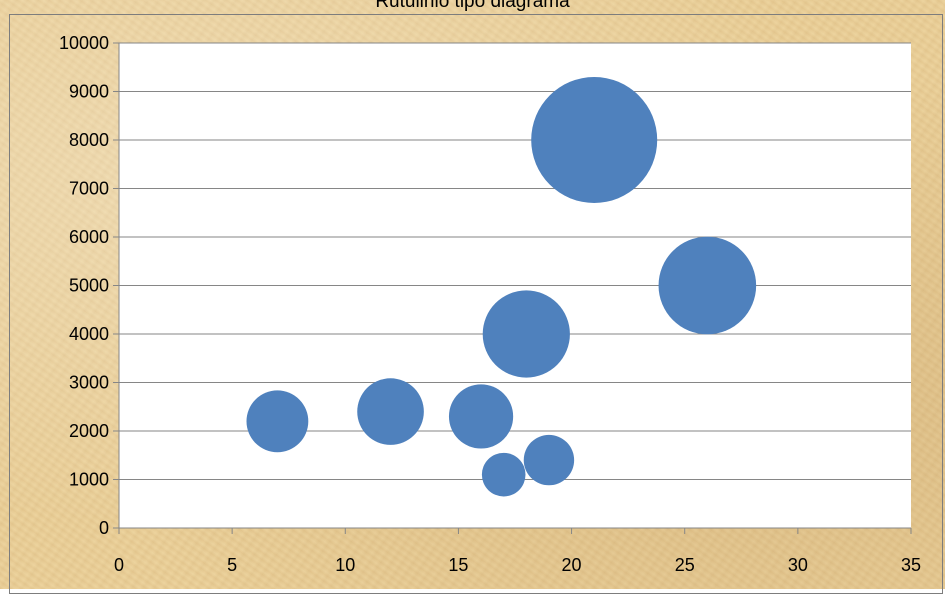 Image resolution: width=945 pixels, height=594 pixels. I want to click on y-tick-label: 0, so click(104, 528).